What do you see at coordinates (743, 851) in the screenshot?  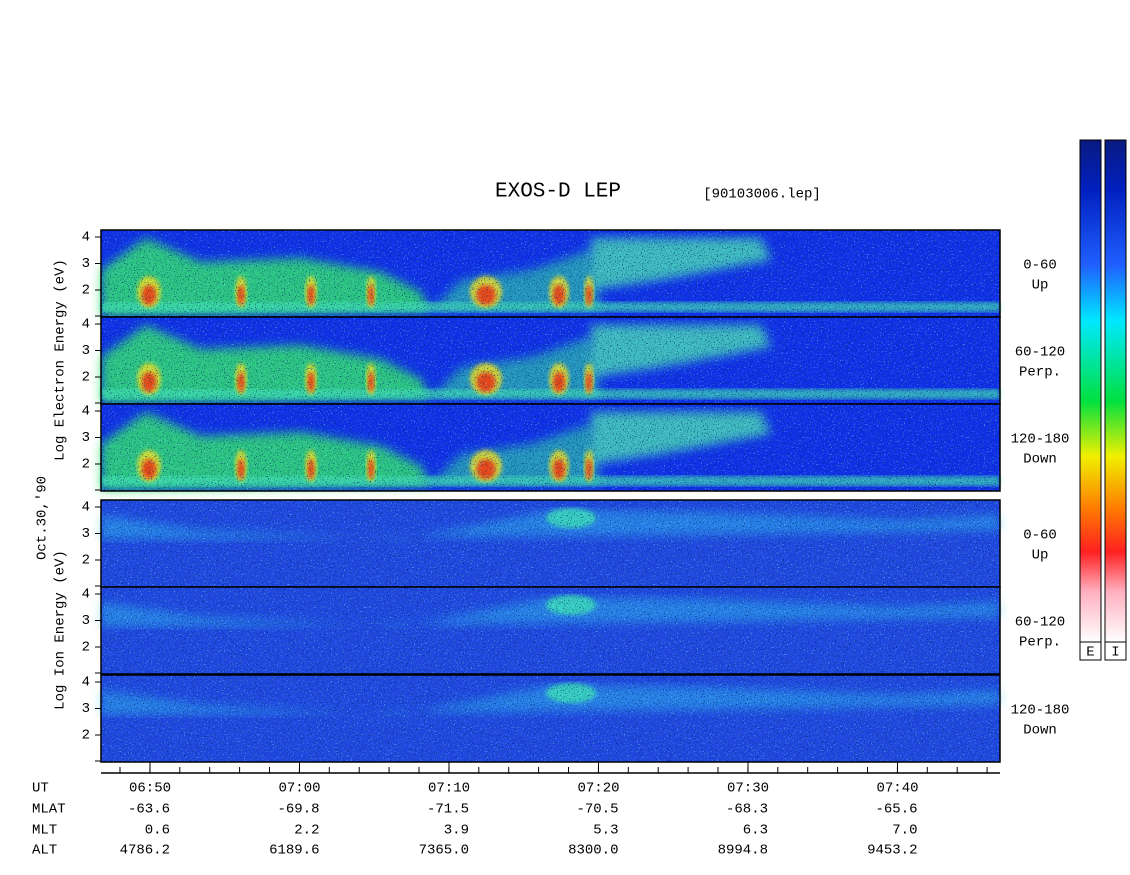 I see `orbit-value: 8994.8` at bounding box center [743, 851].